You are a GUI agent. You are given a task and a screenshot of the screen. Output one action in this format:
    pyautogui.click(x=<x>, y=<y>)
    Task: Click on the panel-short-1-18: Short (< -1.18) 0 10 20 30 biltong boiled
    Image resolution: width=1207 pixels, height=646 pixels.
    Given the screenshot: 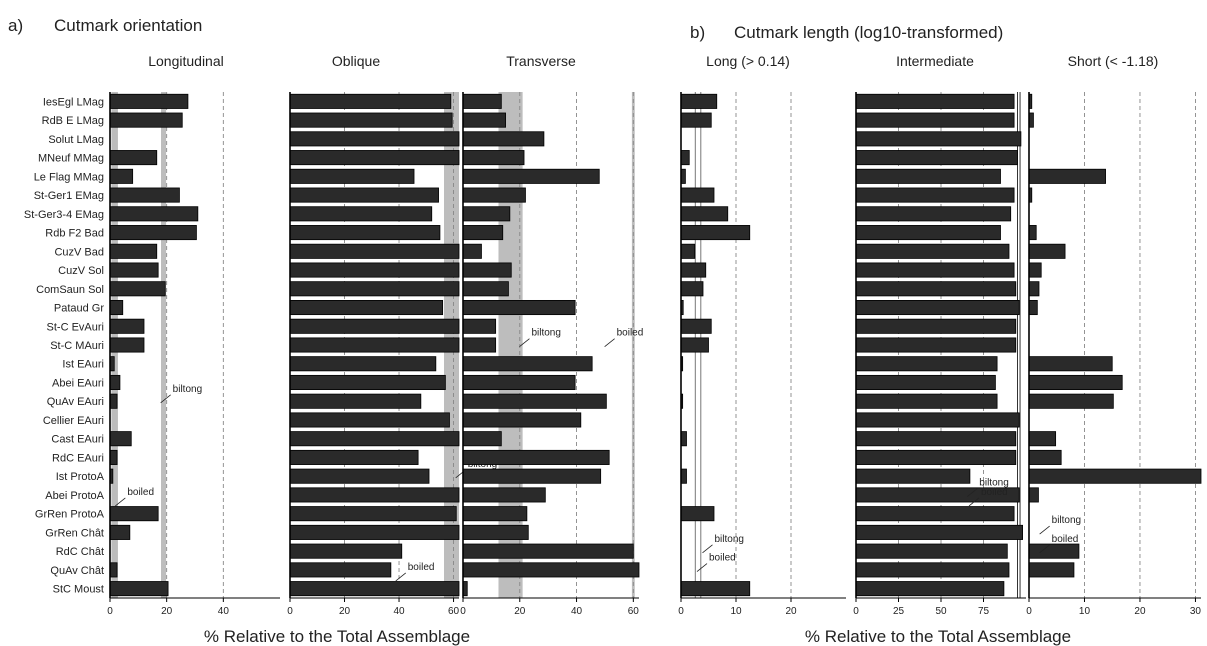 What is the action you would take?
    pyautogui.click(x=1113, y=335)
    